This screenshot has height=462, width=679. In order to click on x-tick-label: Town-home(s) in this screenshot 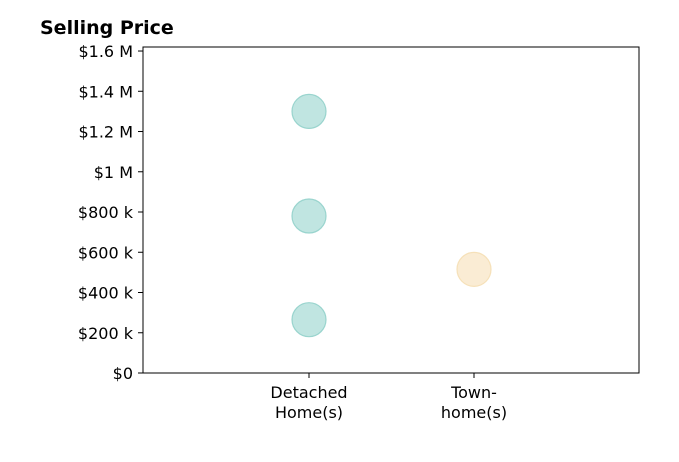, I will do `click(474, 402)`.